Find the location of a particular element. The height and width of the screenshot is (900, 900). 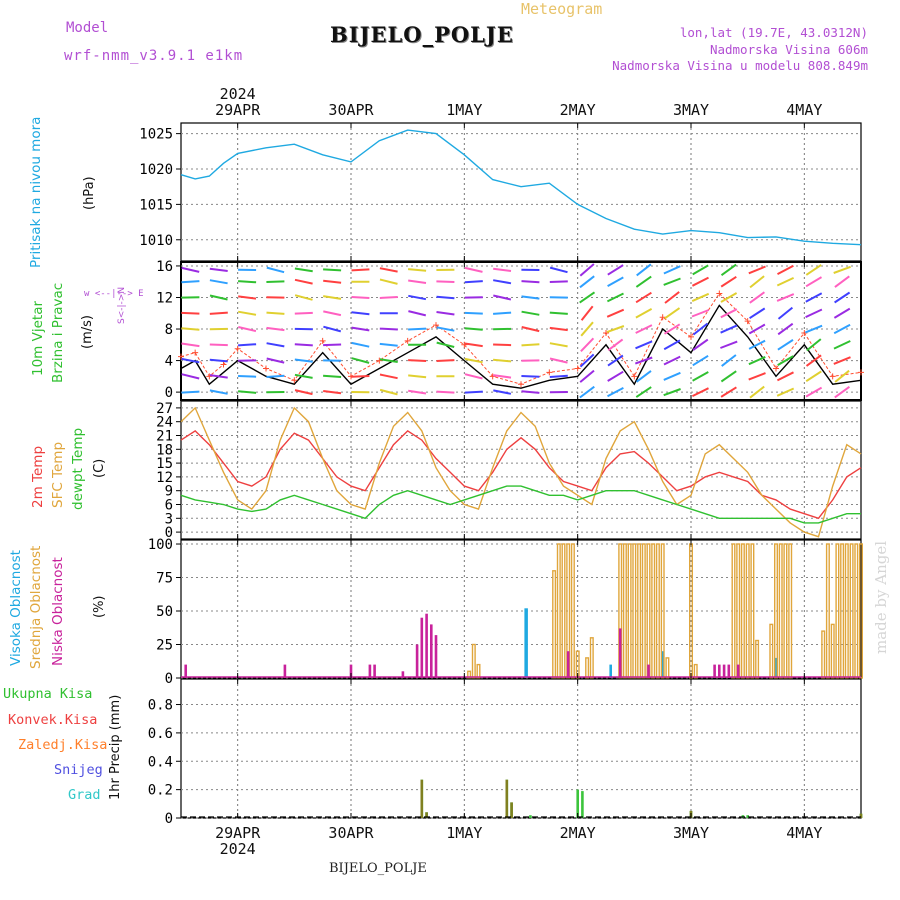

y-tick-label: 0 is located at coordinates (169, 393).